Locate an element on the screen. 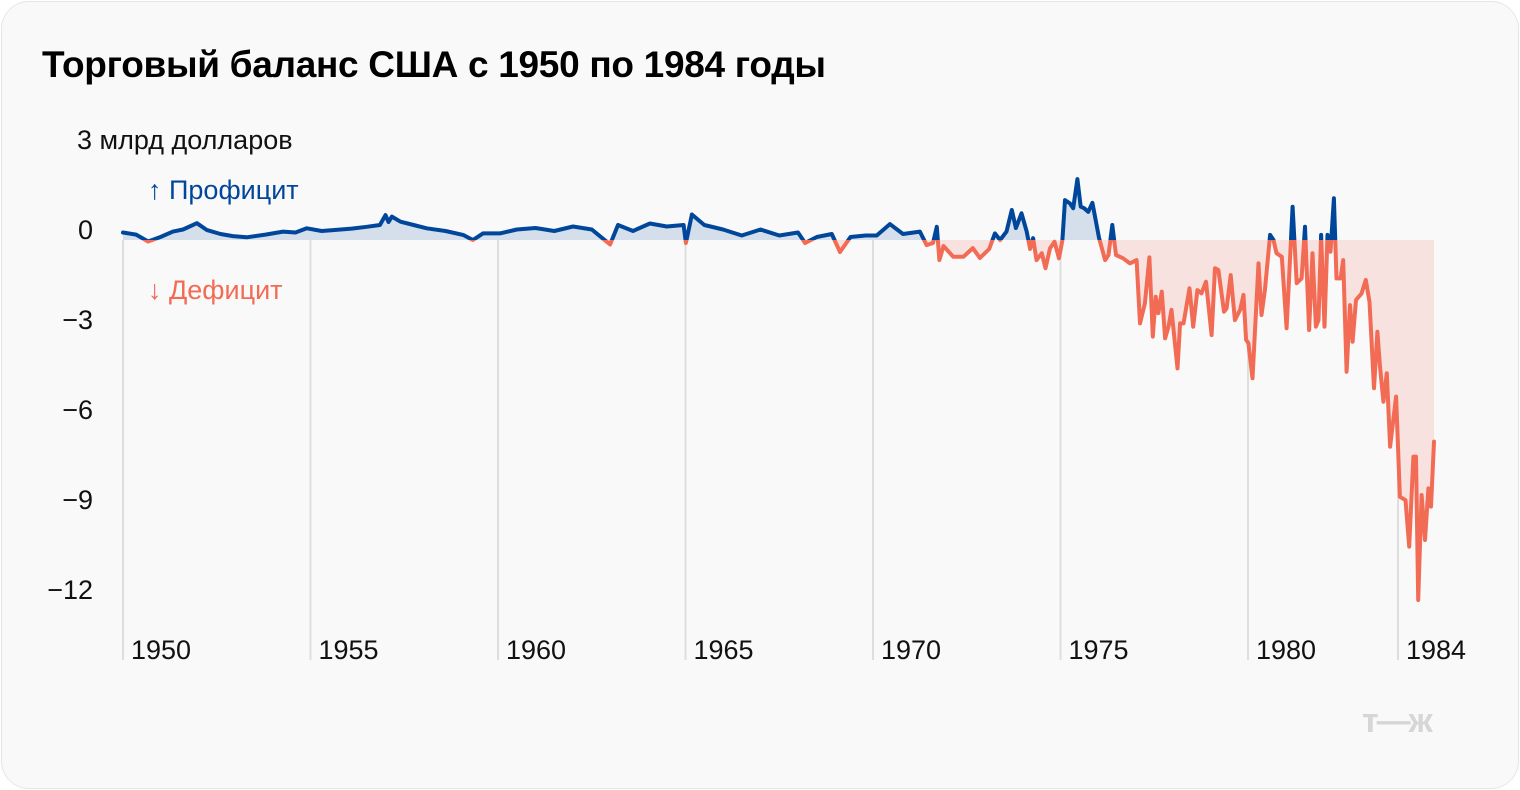 This screenshot has width=1520, height=790. x-tick-label: 1970 is located at coordinates (911, 650).